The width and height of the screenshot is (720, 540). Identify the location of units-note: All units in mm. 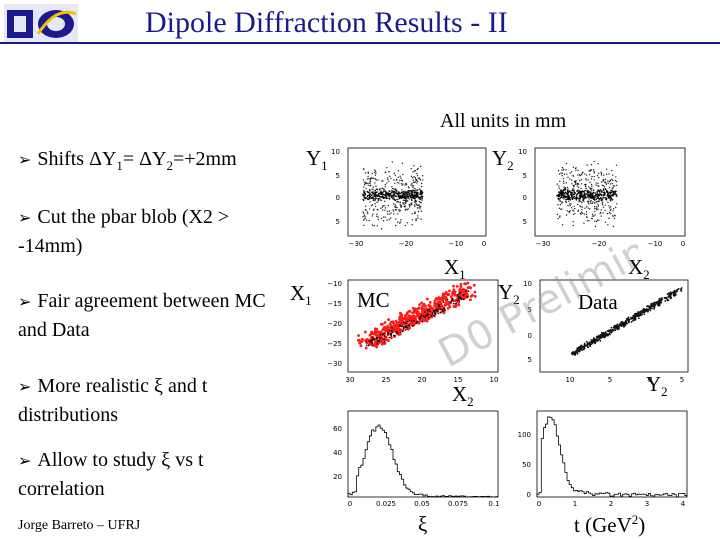
(503, 121).